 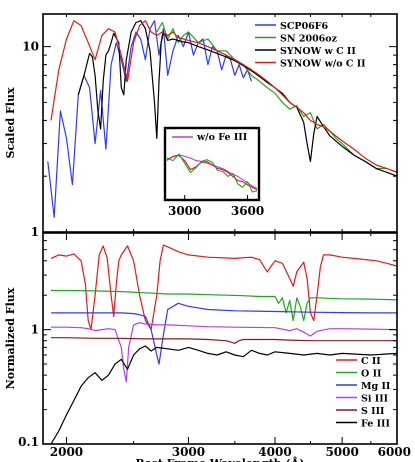 I want to click on bottom-y-tick-label: 1, so click(x=35, y=330).